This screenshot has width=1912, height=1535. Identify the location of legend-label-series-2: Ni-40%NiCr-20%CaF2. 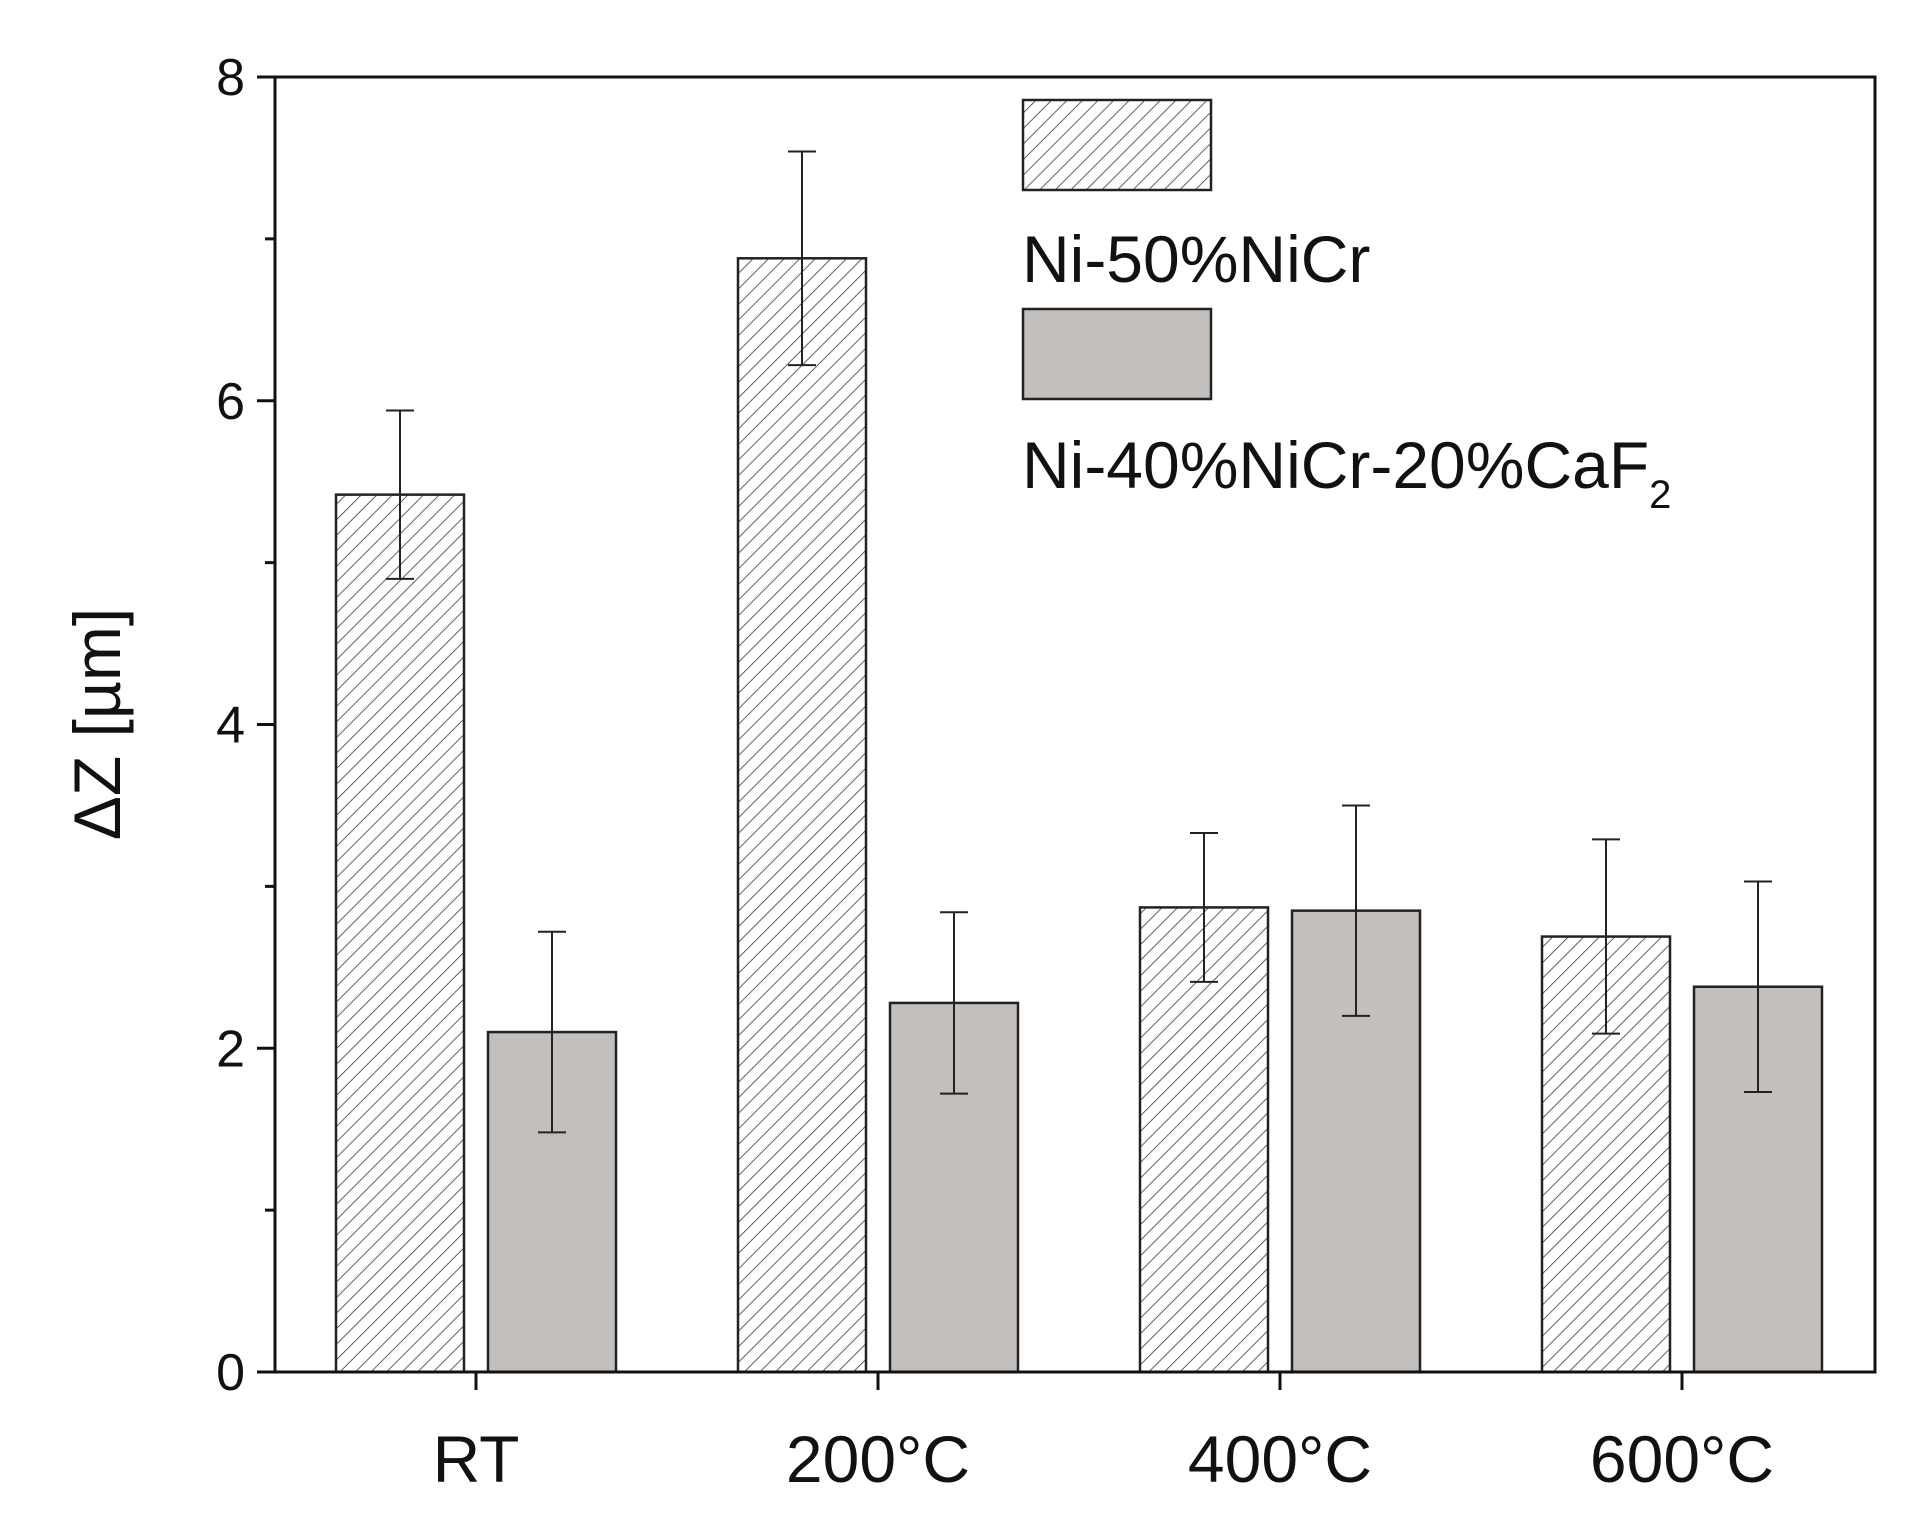
(1346, 472).